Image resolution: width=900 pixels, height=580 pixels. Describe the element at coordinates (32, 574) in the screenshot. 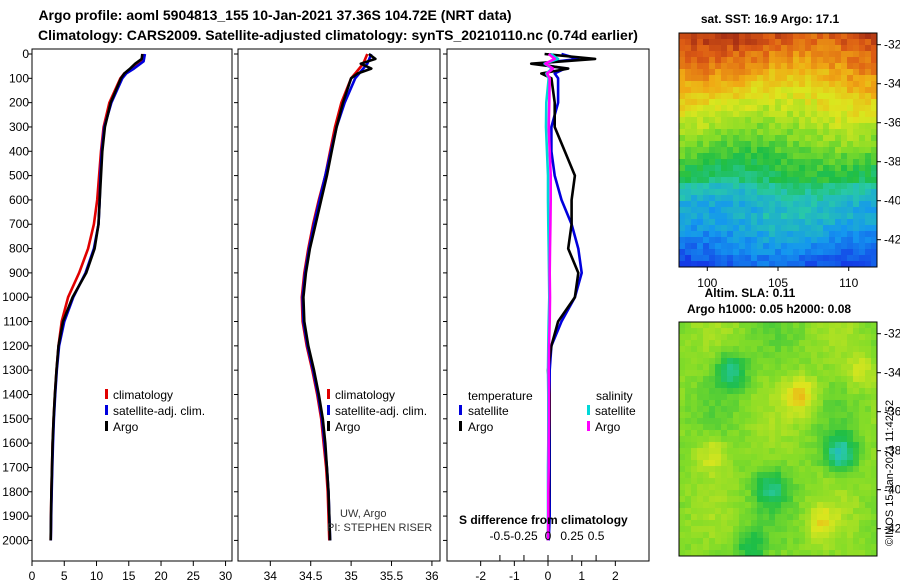

I see `x-tick-label: 0` at that location.